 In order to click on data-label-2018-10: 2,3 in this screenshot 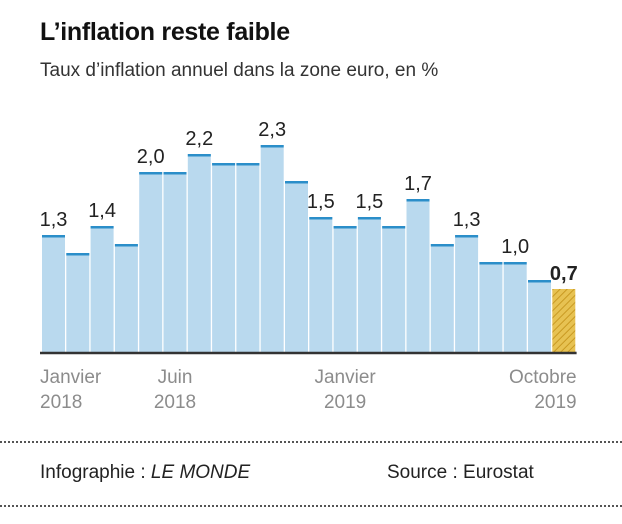, I will do `click(272, 130)`.